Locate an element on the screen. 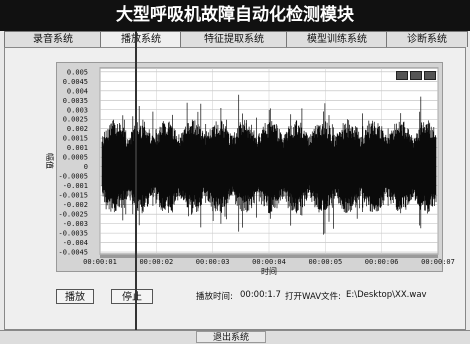  y-tick-label: -0.0015 is located at coordinates (73, 196).